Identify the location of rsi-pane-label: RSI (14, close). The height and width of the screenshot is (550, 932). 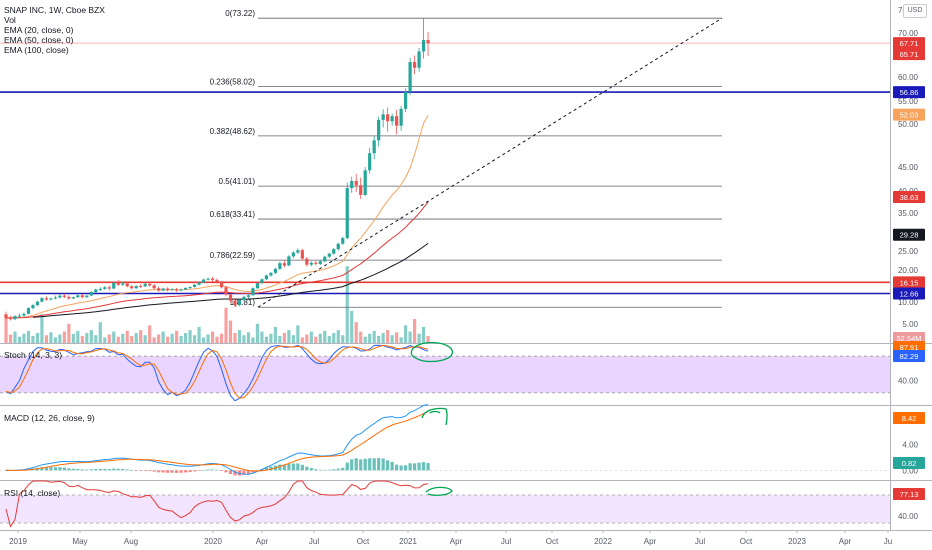
(32, 493).